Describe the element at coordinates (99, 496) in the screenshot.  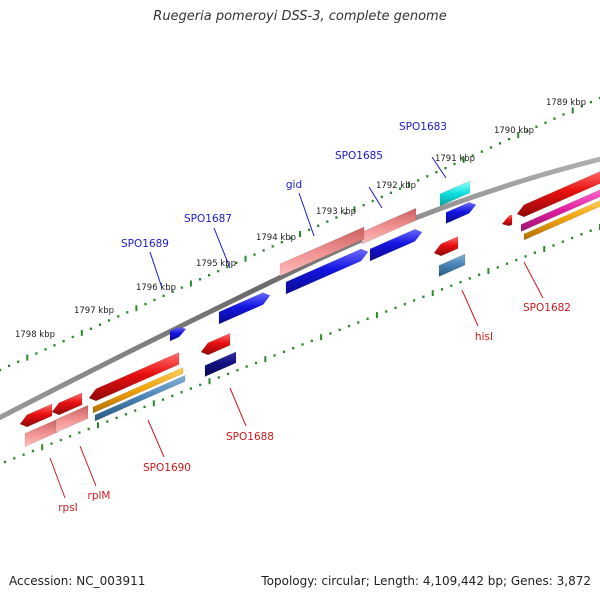
I see `gene-label-reverse: rplM` at that location.